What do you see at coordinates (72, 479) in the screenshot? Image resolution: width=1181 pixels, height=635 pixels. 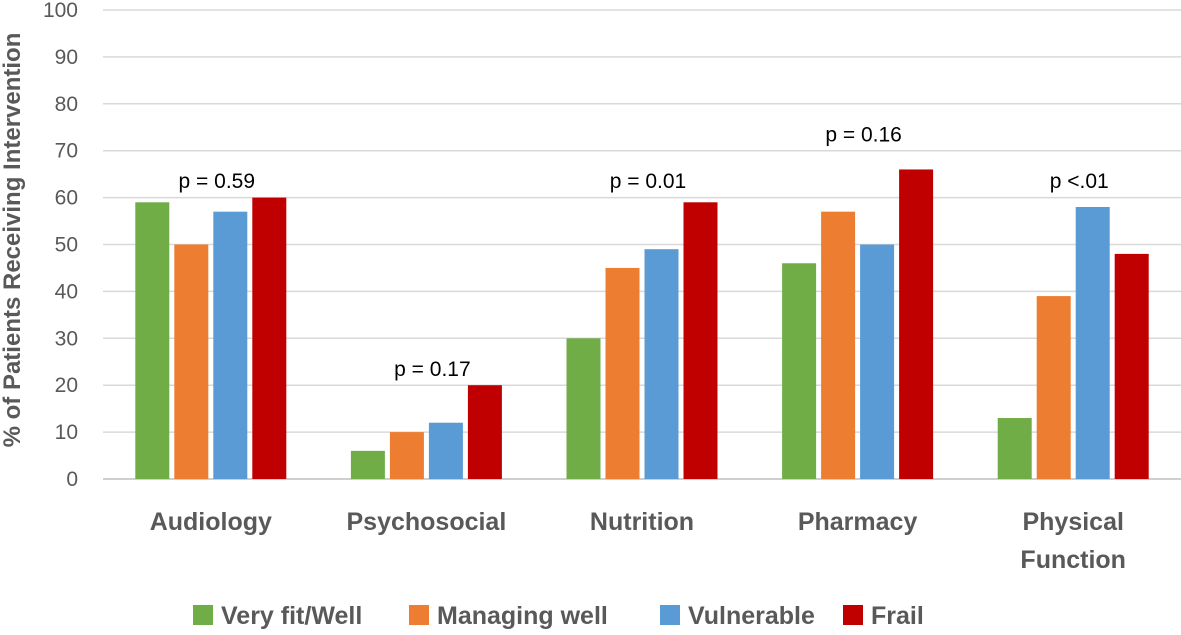 I see `y-tick-label: 0` at bounding box center [72, 479].